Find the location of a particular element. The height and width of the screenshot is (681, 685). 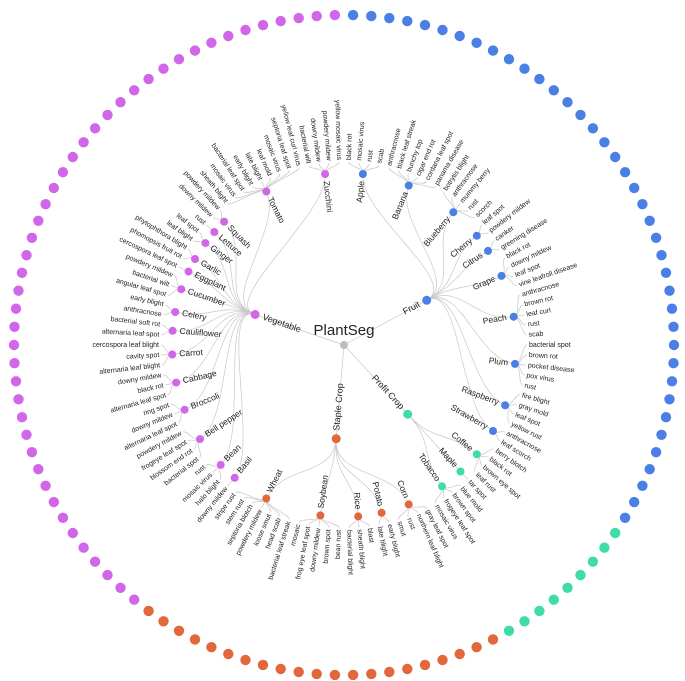

link-vegetable-basil is located at coordinates (245, 396).